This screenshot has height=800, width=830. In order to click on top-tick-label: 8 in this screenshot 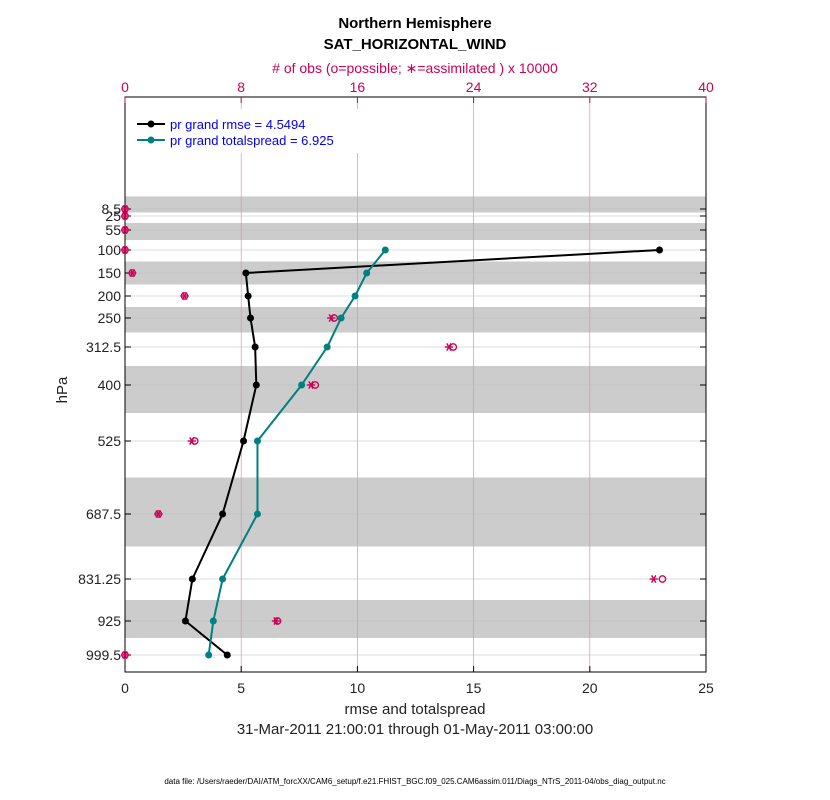, I will do `click(241, 87)`.